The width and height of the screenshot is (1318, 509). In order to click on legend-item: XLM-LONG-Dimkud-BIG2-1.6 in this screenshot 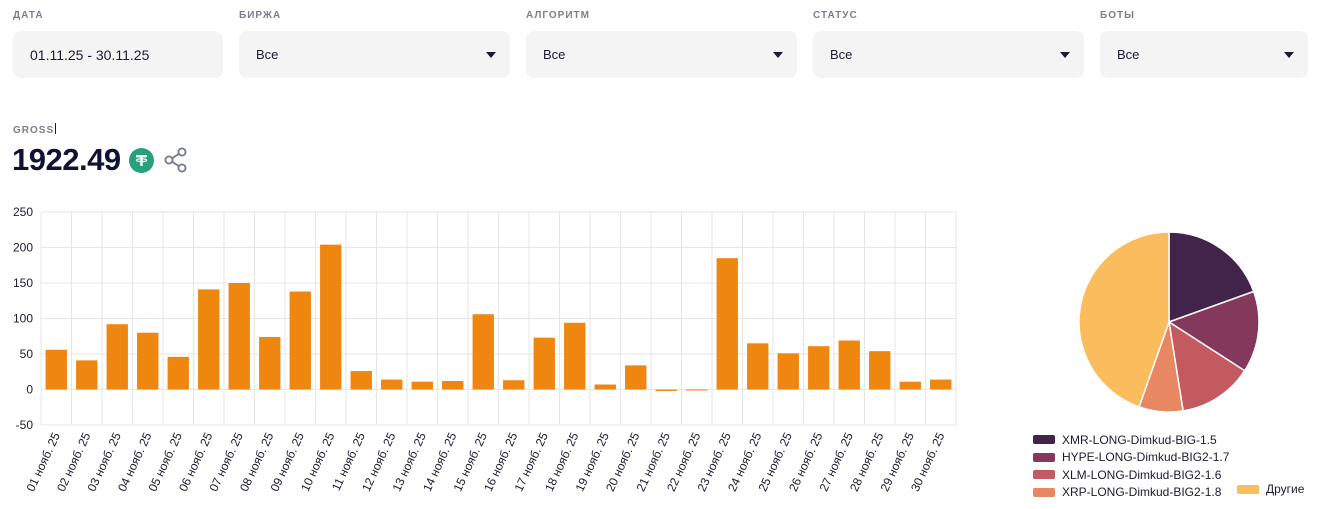, I will do `click(1131, 475)`.